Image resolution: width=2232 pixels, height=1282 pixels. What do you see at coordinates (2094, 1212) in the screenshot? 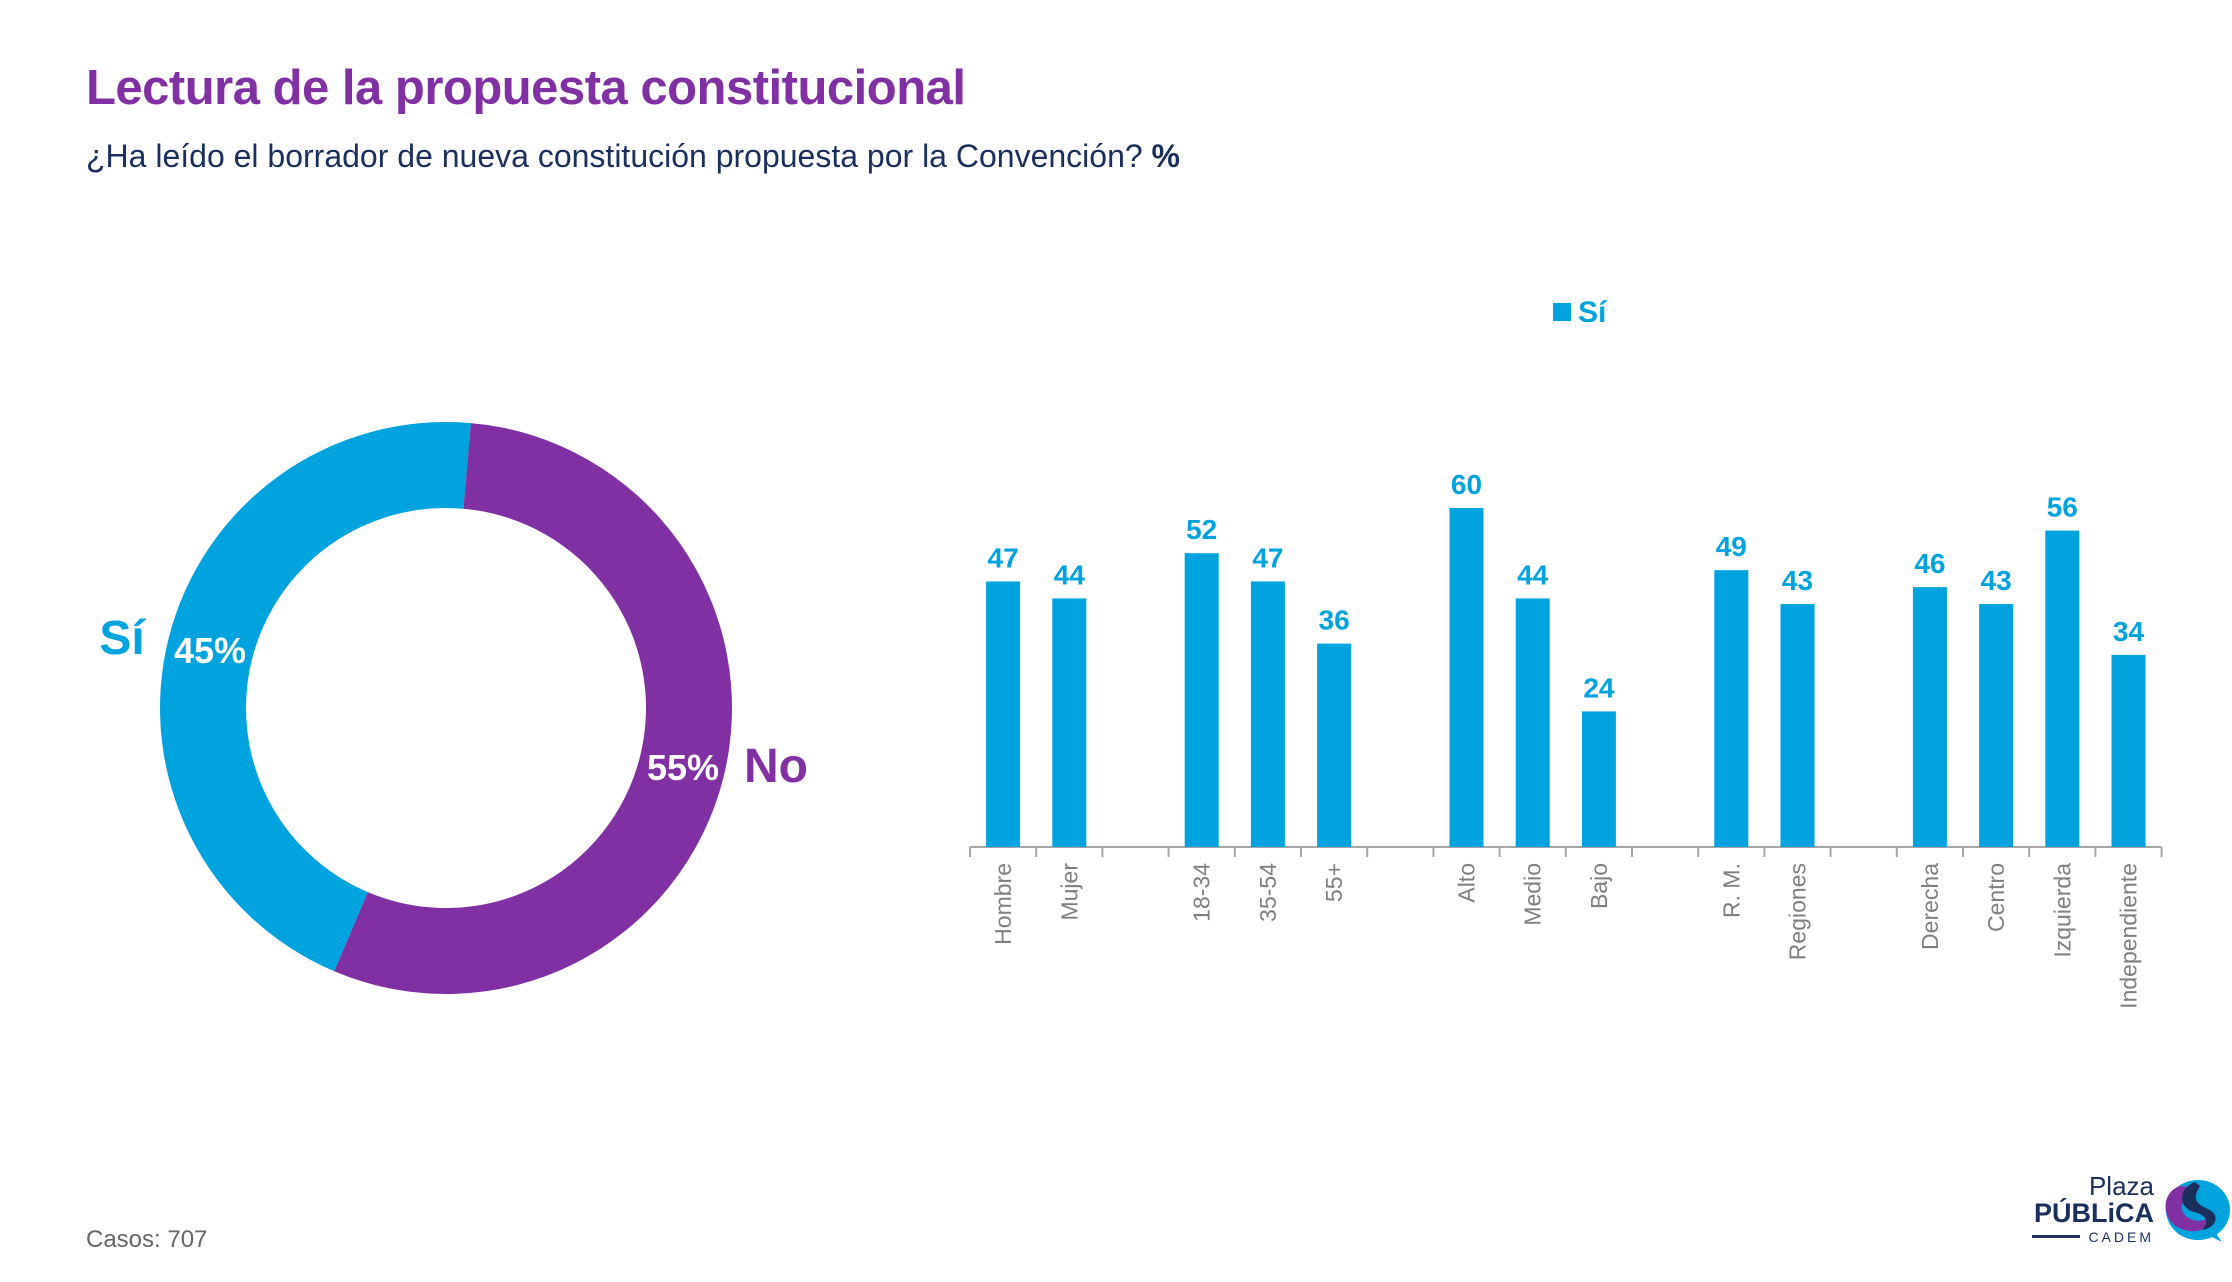
I see `logo-text-publica: PÚBLiCA` at bounding box center [2094, 1212].